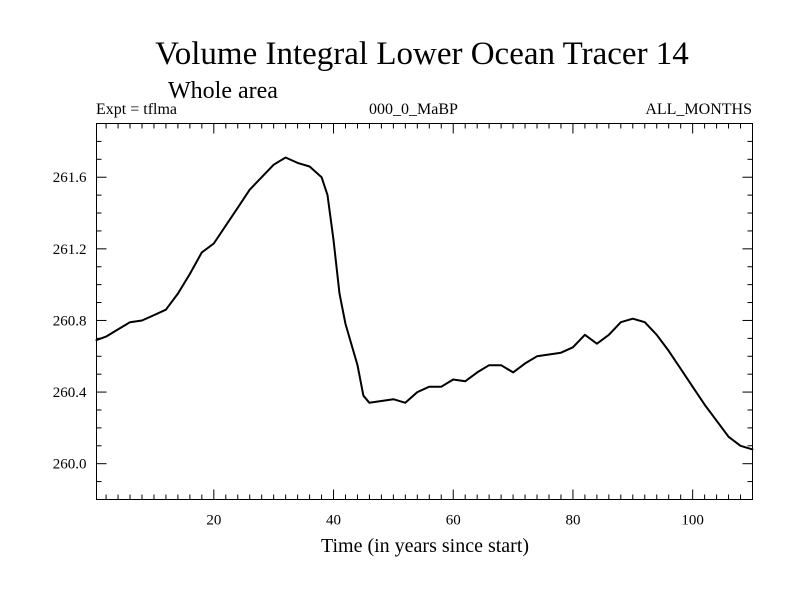  Describe the element at coordinates (698, 109) in the screenshot. I see `months-label: ALL_MONTHS` at that location.